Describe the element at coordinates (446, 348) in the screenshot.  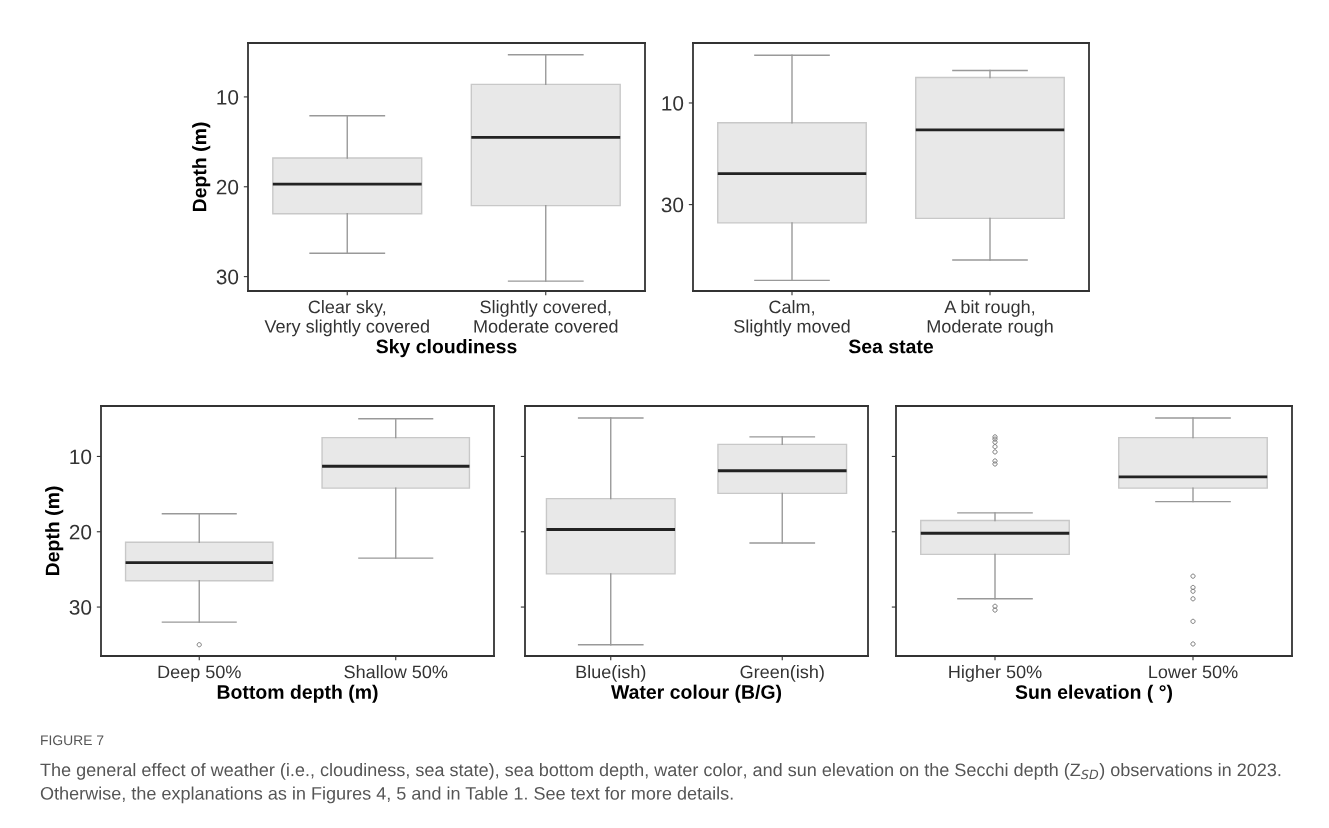
I see `x-axis-title: Sky cloudiness` at that location.